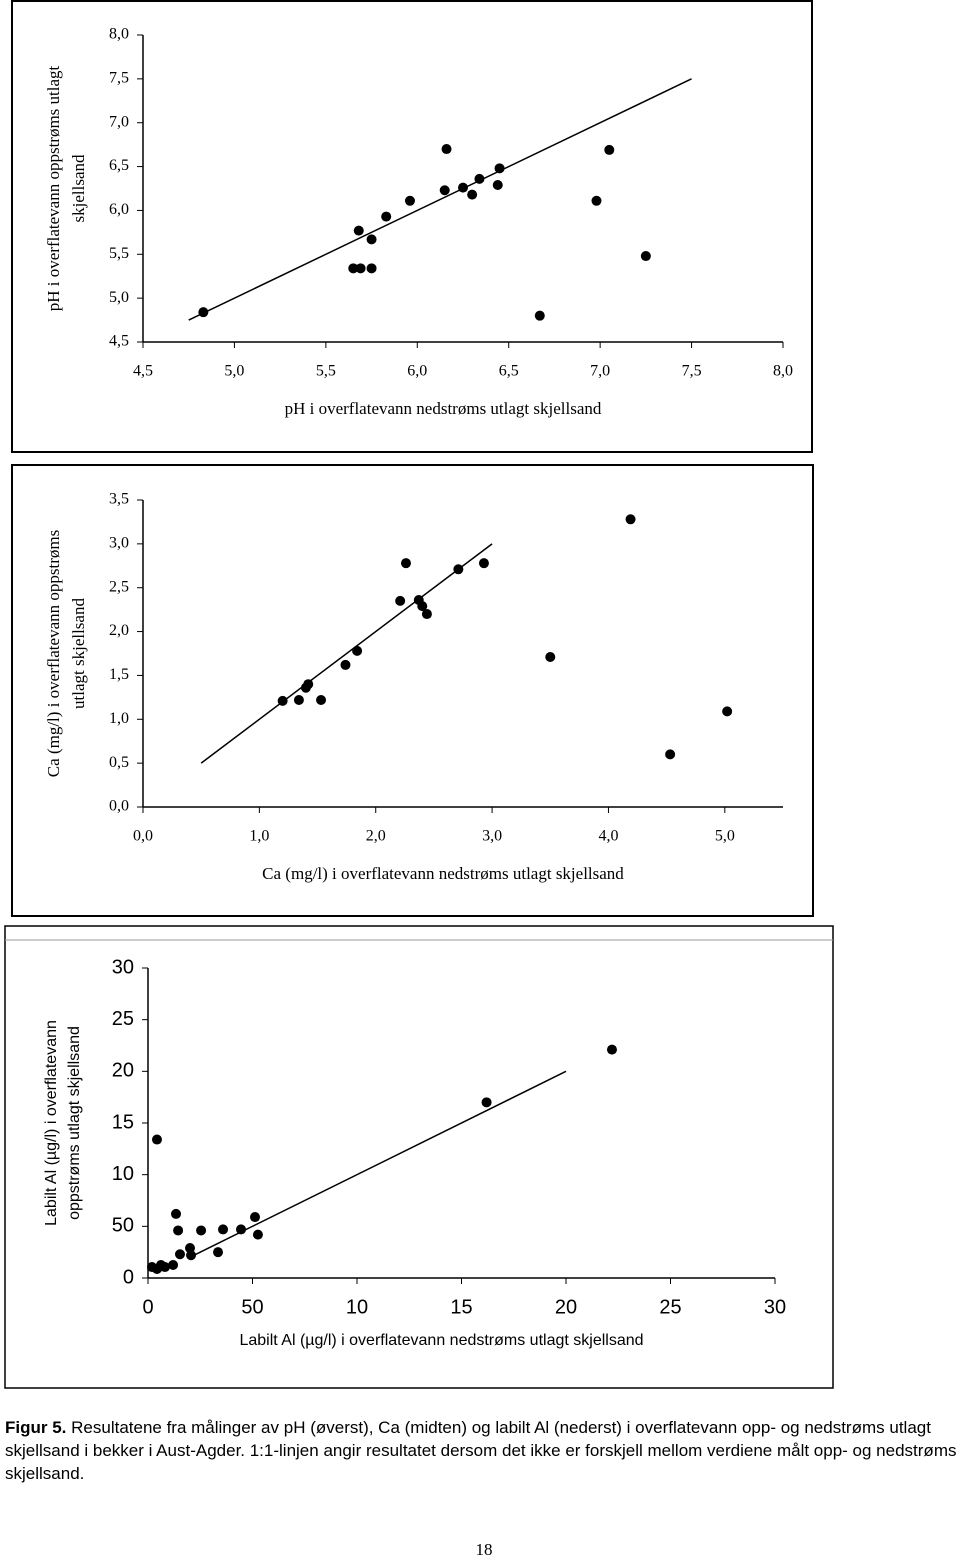 The width and height of the screenshot is (960, 1560). I want to click on y-tick-label: 6,0, so click(119, 209).